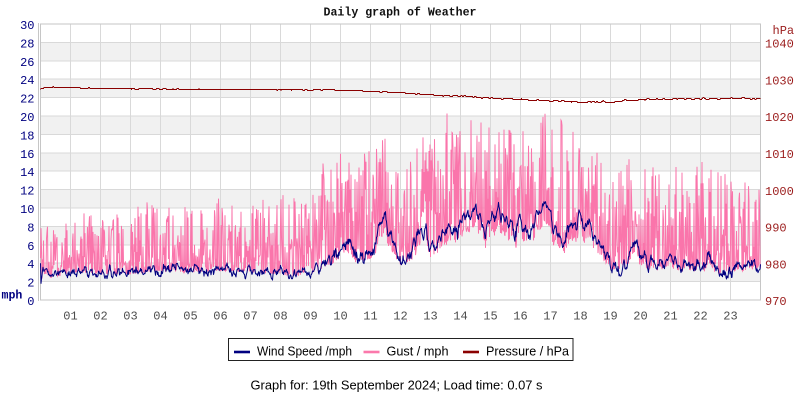 Image resolution: width=800 pixels, height=400 pixels. I want to click on svg-text: 0, so click(30, 302).